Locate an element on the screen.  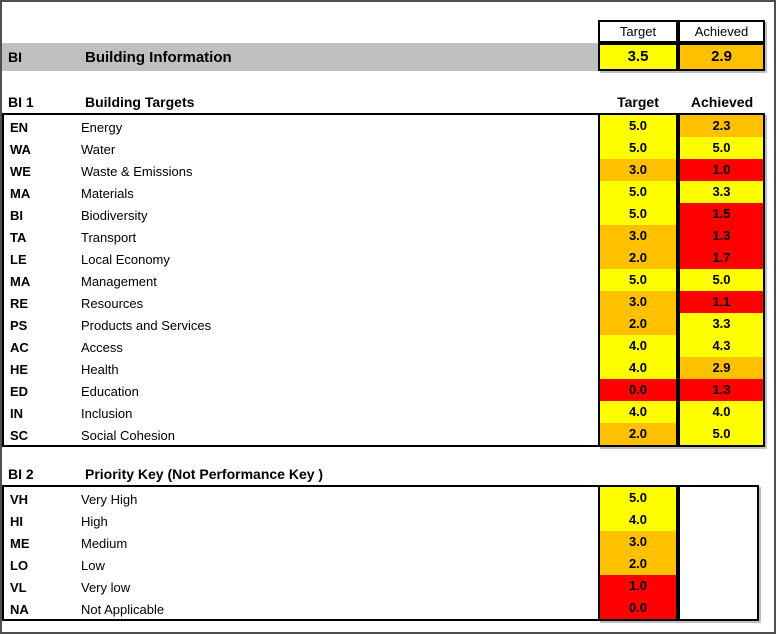
achieved-cell: 4.0 is located at coordinates (721, 412).